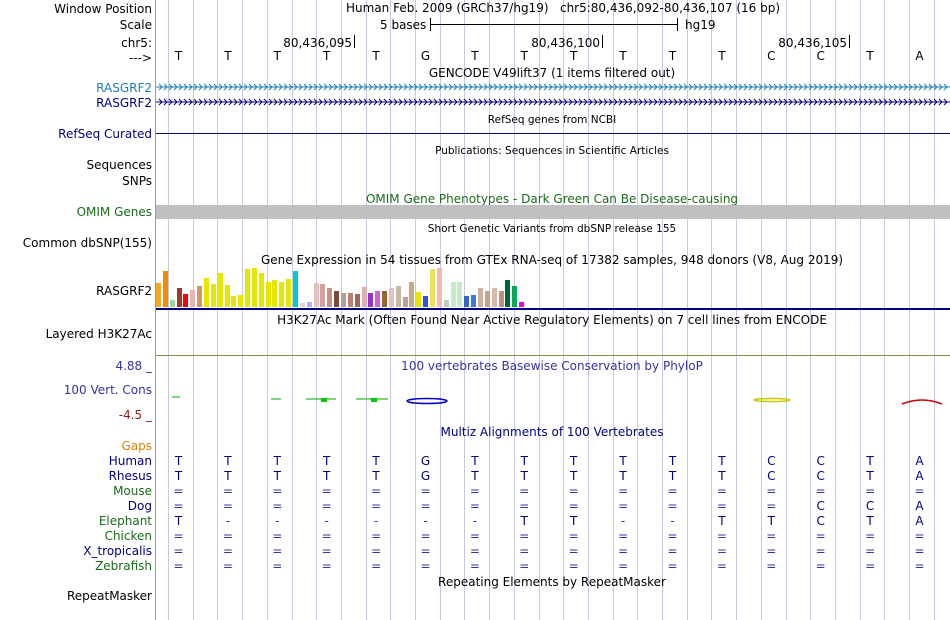 The width and height of the screenshot is (950, 620). What do you see at coordinates (687, 310) in the screenshot?
I see `grid-line` at bounding box center [687, 310].